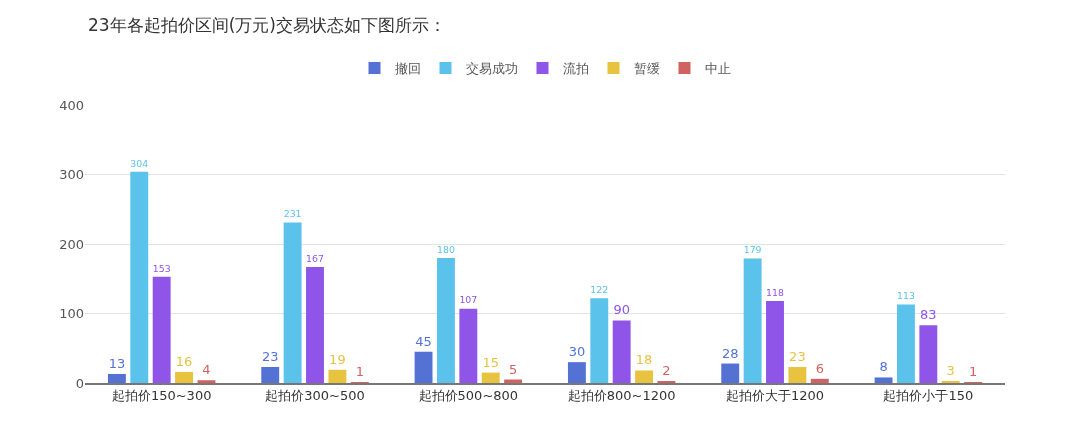  What do you see at coordinates (161, 268) in the screenshot?
I see `data-label: 153` at bounding box center [161, 268].